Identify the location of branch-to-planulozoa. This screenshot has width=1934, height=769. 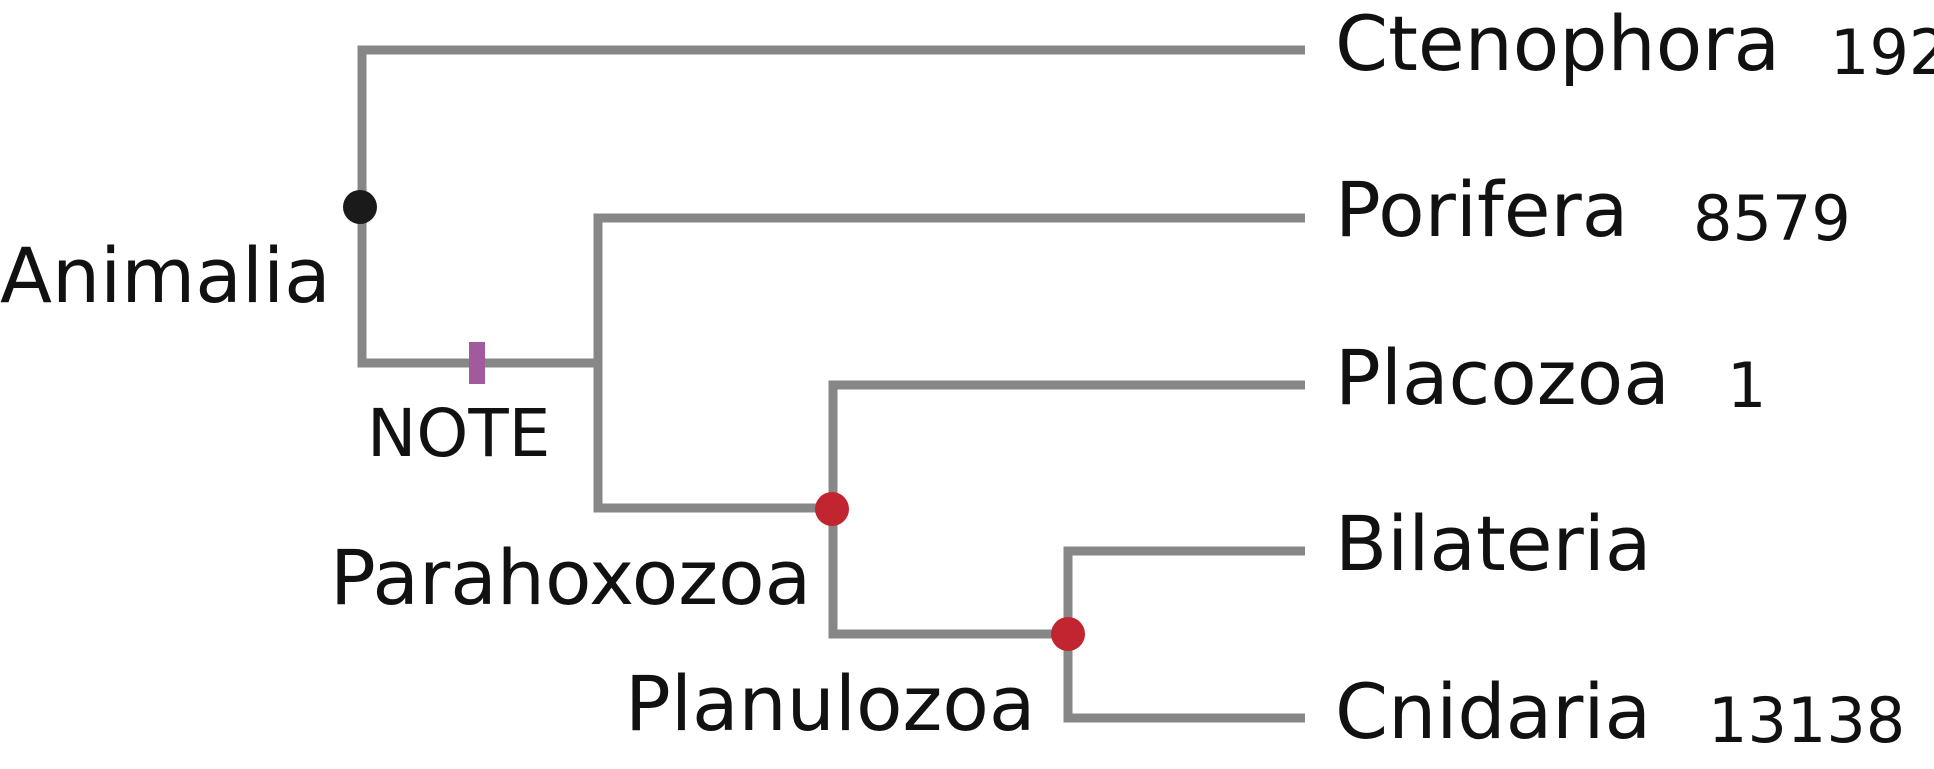
(948, 573).